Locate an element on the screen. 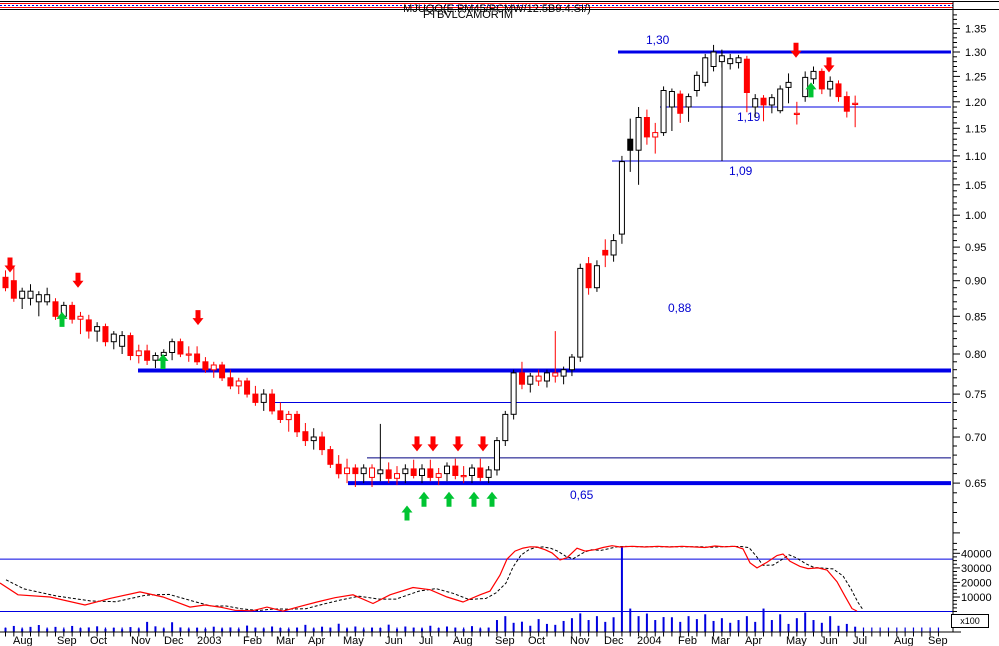 The width and height of the screenshot is (999, 646). month-label: Aug is located at coordinates (463, 640).